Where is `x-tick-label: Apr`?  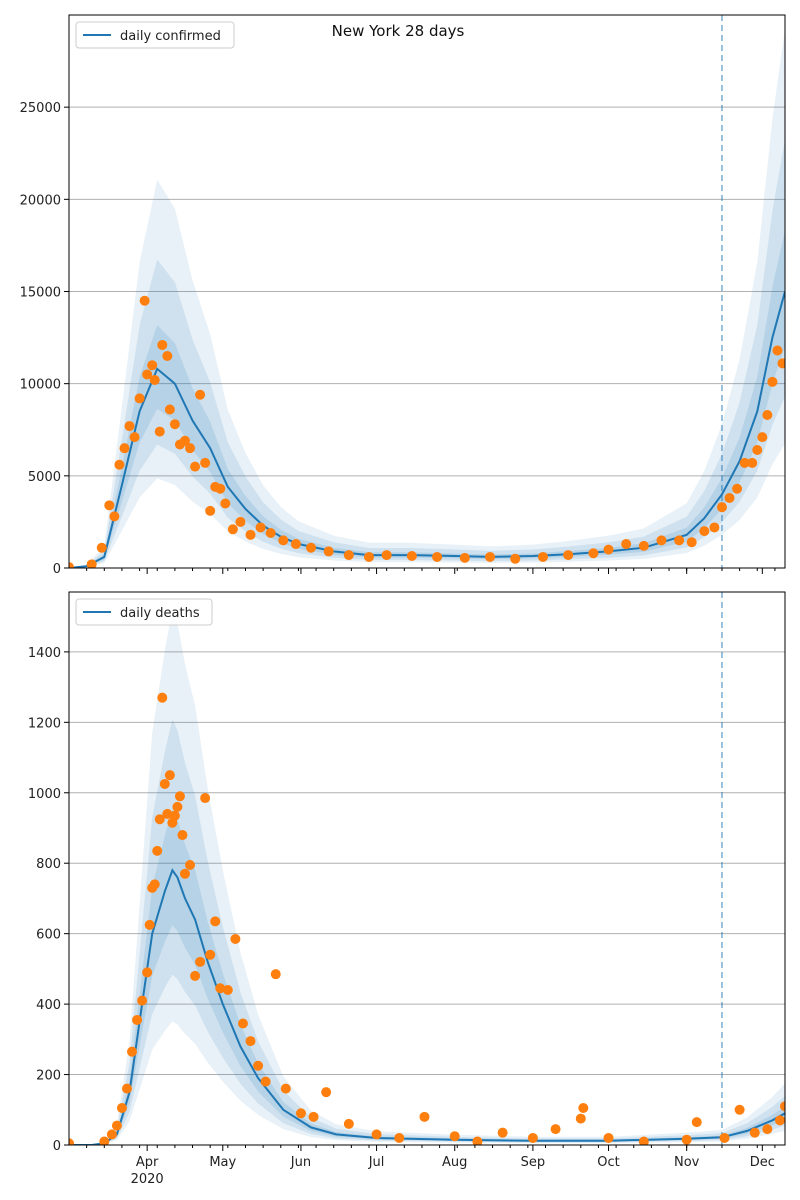
x-tick-label: Apr is located at coordinates (147, 1162).